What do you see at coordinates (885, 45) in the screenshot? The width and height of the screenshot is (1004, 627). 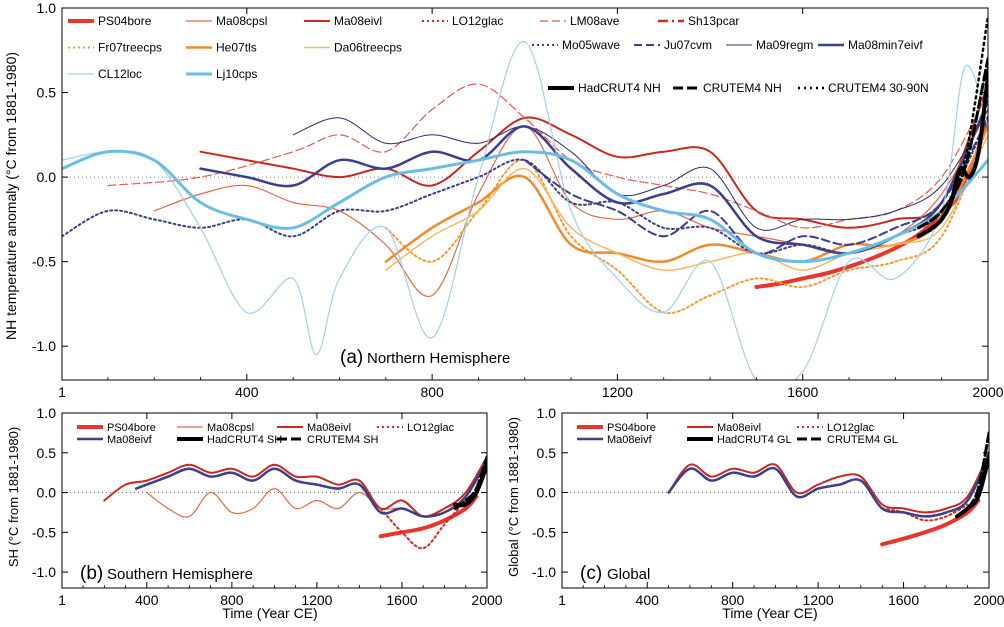 I see `legend-label: Ma08min7eivf` at bounding box center [885, 45].